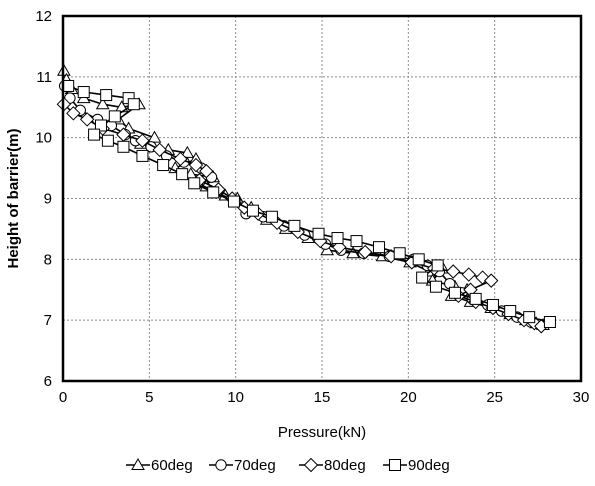  What do you see at coordinates (581, 397) in the screenshot?
I see `x-tick-label: 30` at bounding box center [581, 397].